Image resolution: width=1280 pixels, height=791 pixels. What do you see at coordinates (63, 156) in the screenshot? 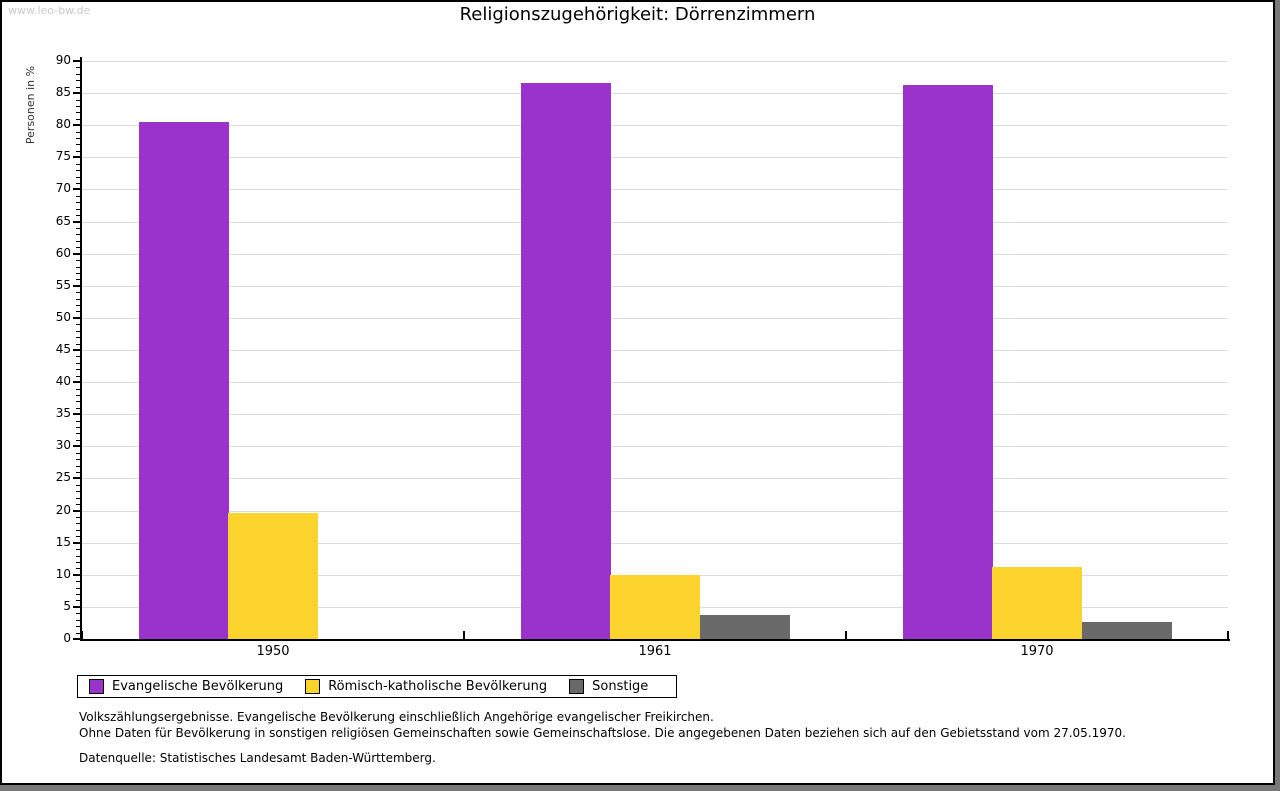
I see `y-tick-label: 75` at bounding box center [63, 156].